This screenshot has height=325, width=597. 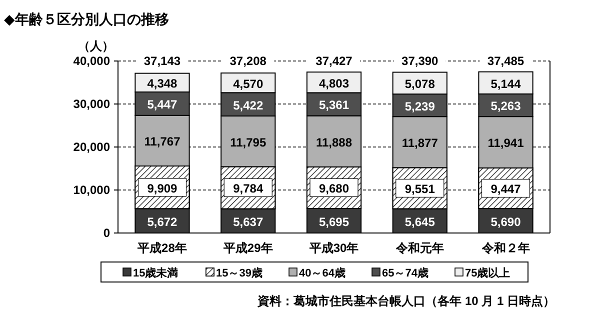 What do you see at coordinates (248, 189) in the screenshot?
I see `data-label: 9,784` at bounding box center [248, 189].